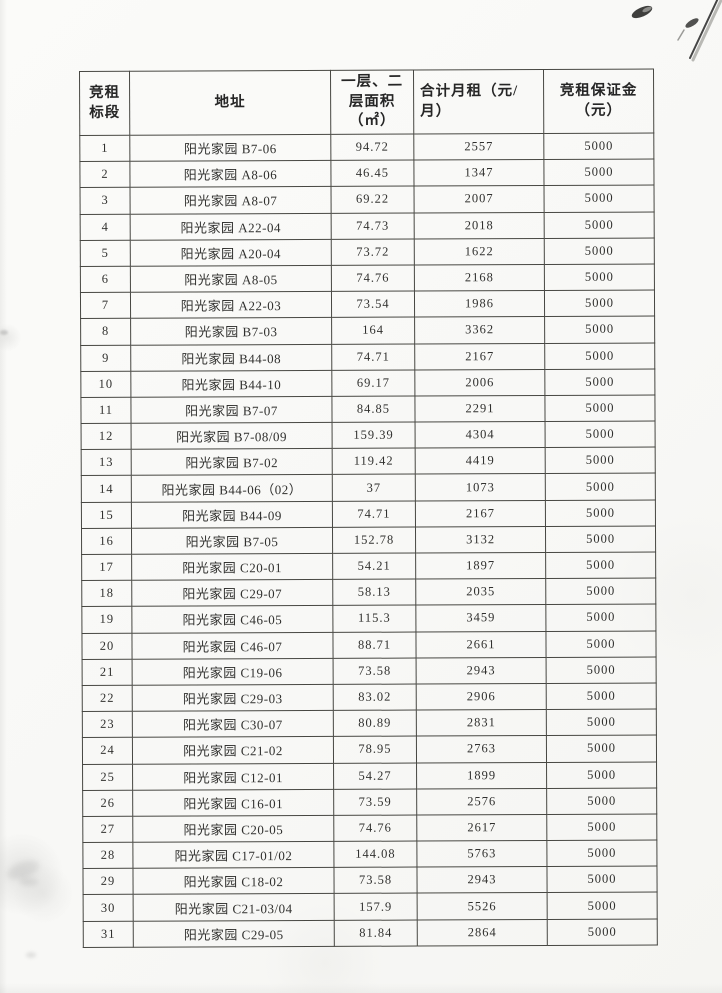 This screenshot has height=993, width=722. What do you see at coordinates (233, 829) in the screenshot?
I see `cell-address: 阳光家园 C20-05` at bounding box center [233, 829].